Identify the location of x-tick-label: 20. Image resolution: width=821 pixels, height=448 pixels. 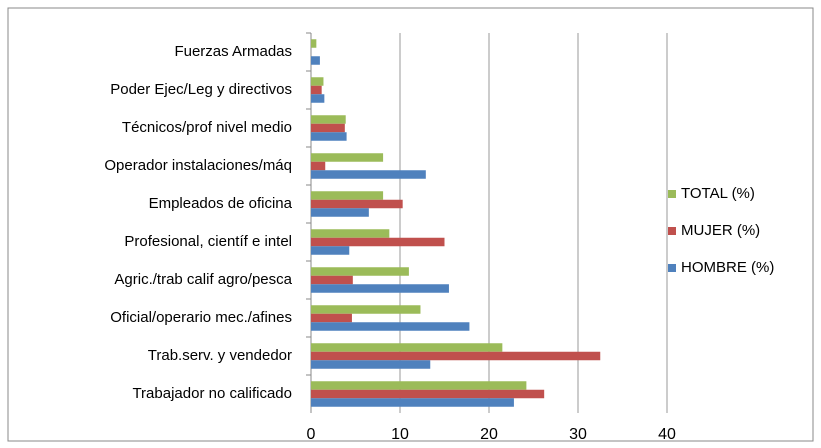
(489, 434).